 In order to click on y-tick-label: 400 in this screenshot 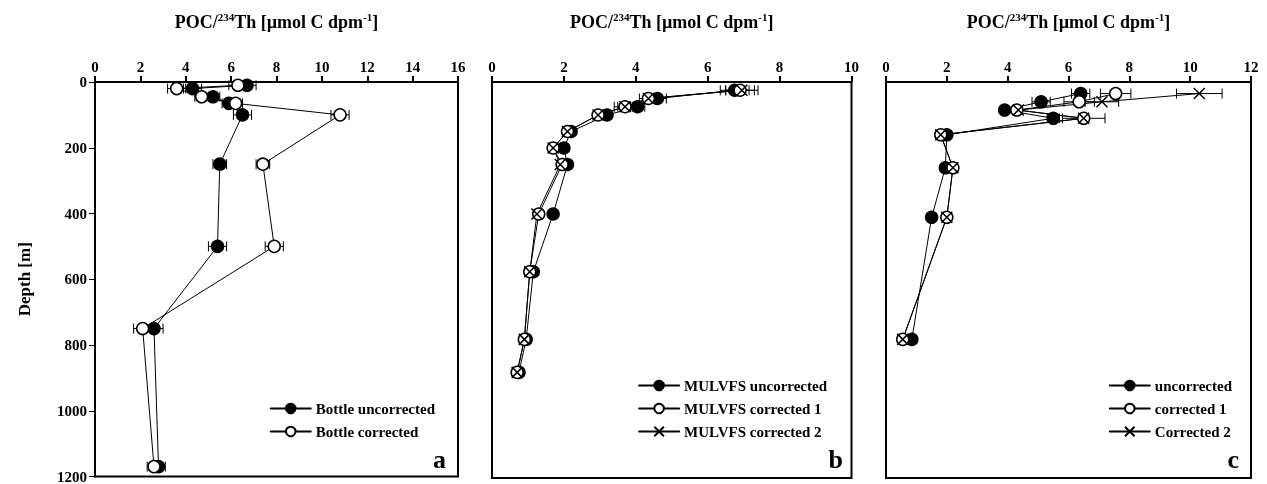, I will do `click(75, 213)`.